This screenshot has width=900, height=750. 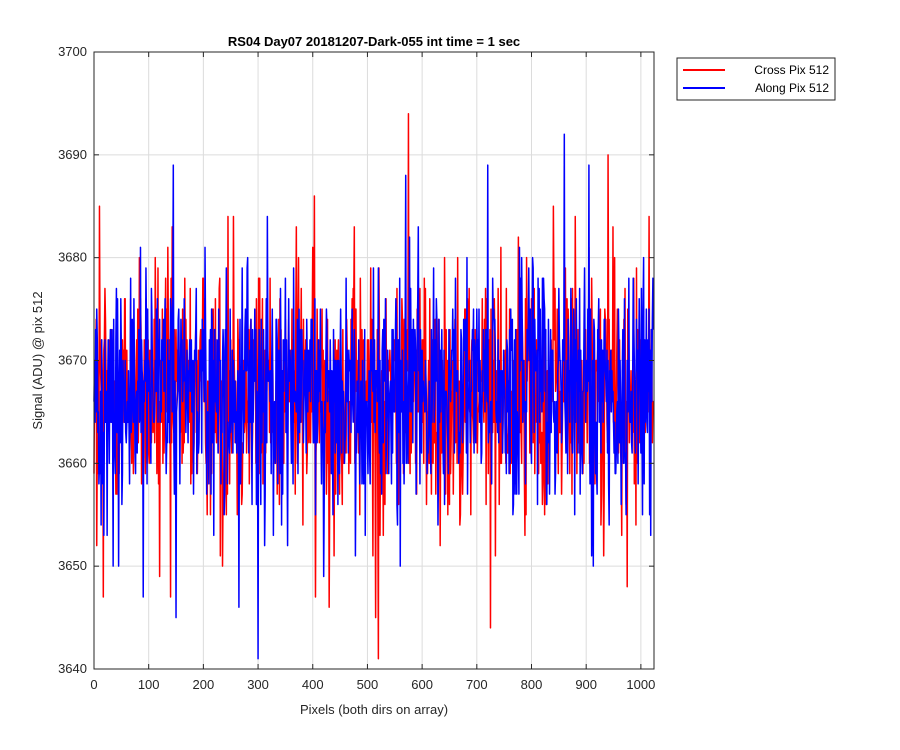 I want to click on x-tick-label: 400, so click(x=313, y=684).